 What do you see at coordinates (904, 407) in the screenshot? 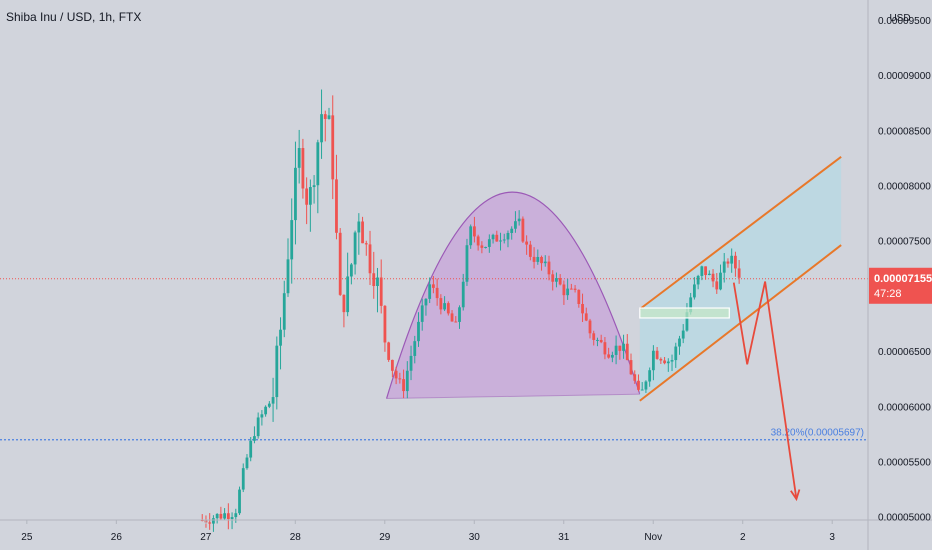
I see `y-tick-label: 0.00006000` at bounding box center [904, 407].